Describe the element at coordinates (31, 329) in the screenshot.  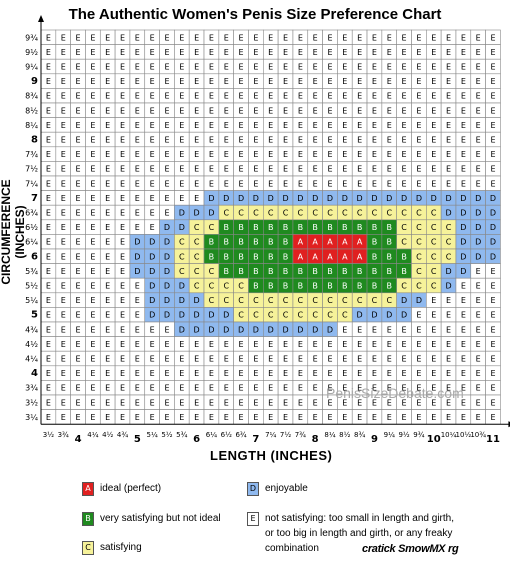
I see `y-tick-label: 4¾` at that location.